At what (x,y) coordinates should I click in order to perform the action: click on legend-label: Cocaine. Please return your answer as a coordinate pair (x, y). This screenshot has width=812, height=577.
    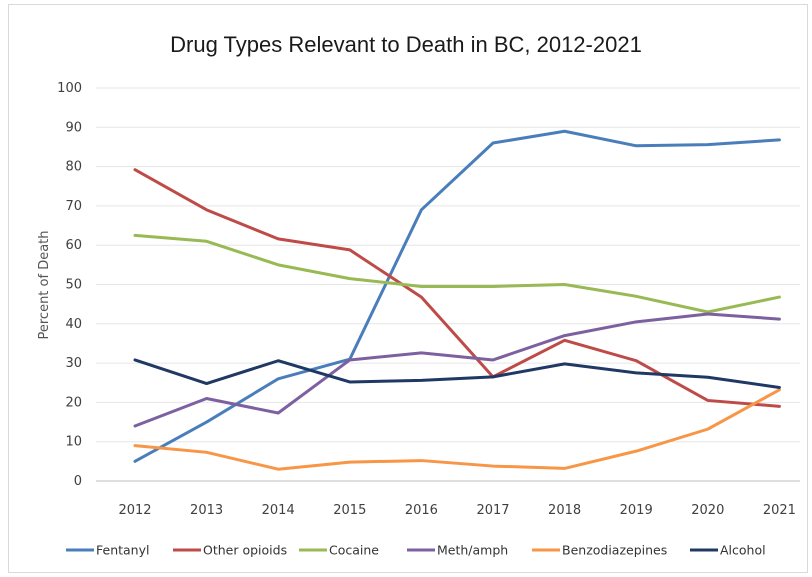
    Looking at the image, I should click on (354, 550).